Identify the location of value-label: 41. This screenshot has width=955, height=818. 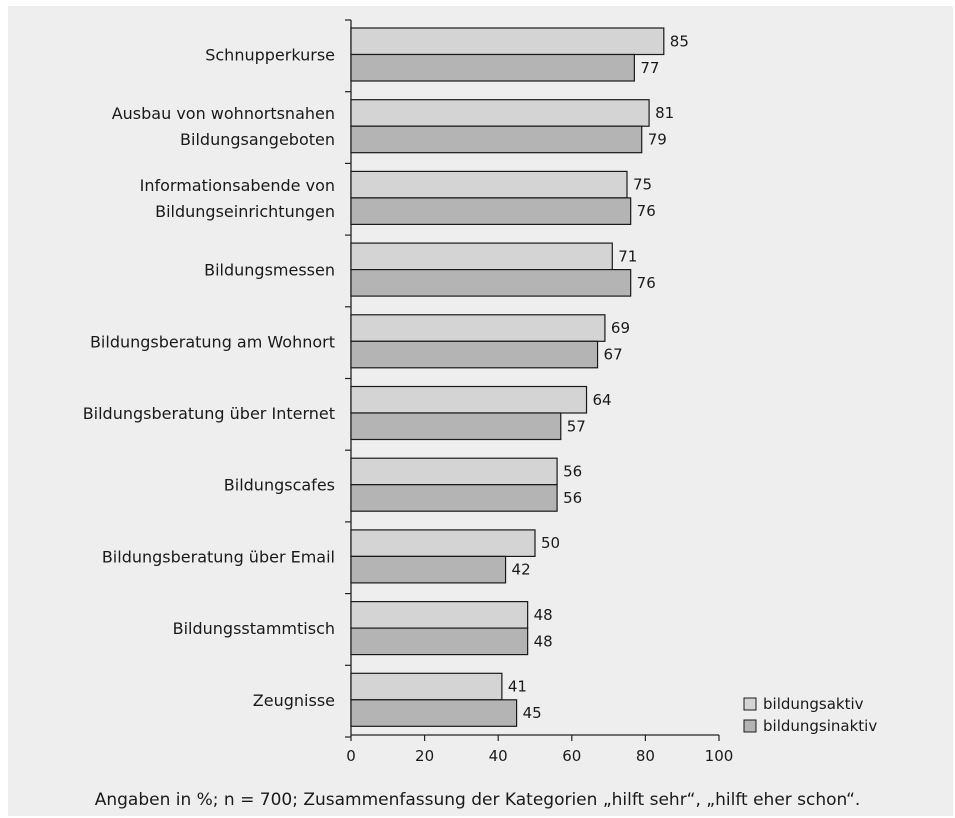
(517, 687).